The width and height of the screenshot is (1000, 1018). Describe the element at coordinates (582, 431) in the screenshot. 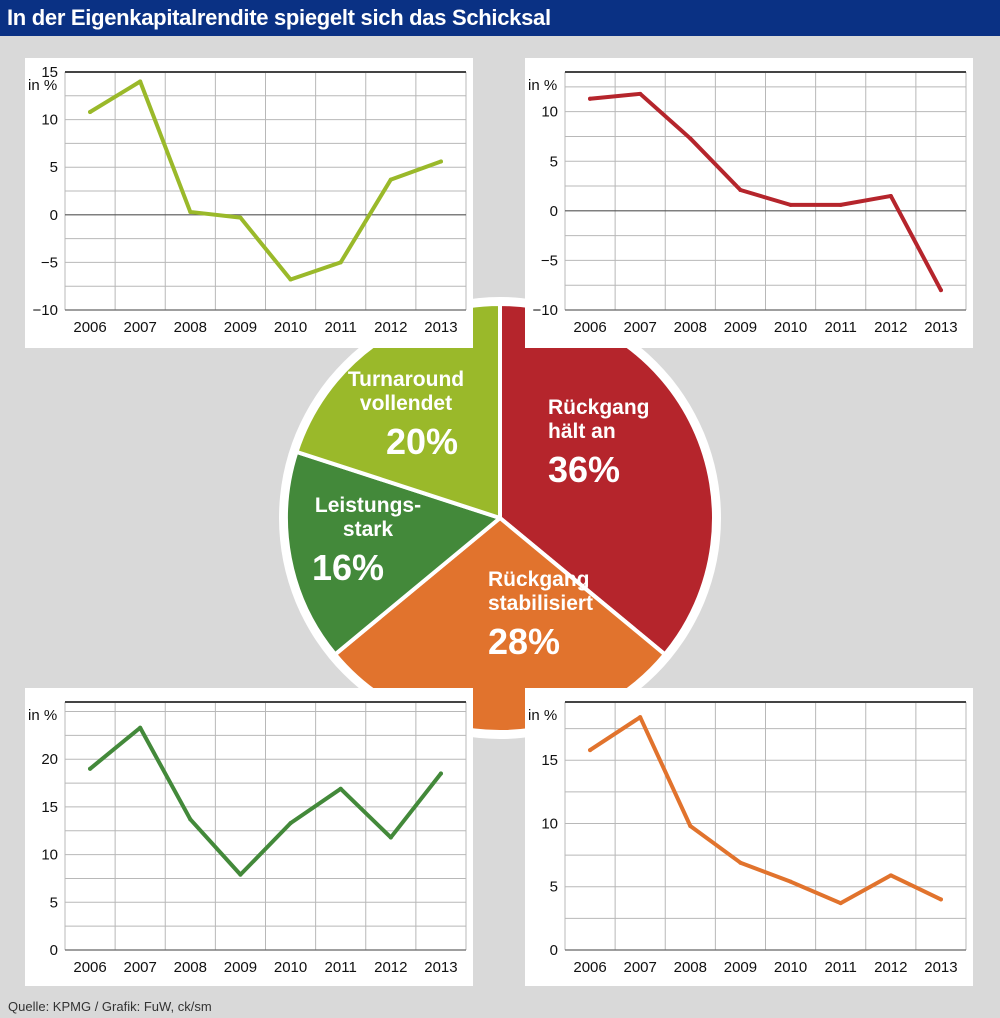

I see `slice-label: hält an` at that location.